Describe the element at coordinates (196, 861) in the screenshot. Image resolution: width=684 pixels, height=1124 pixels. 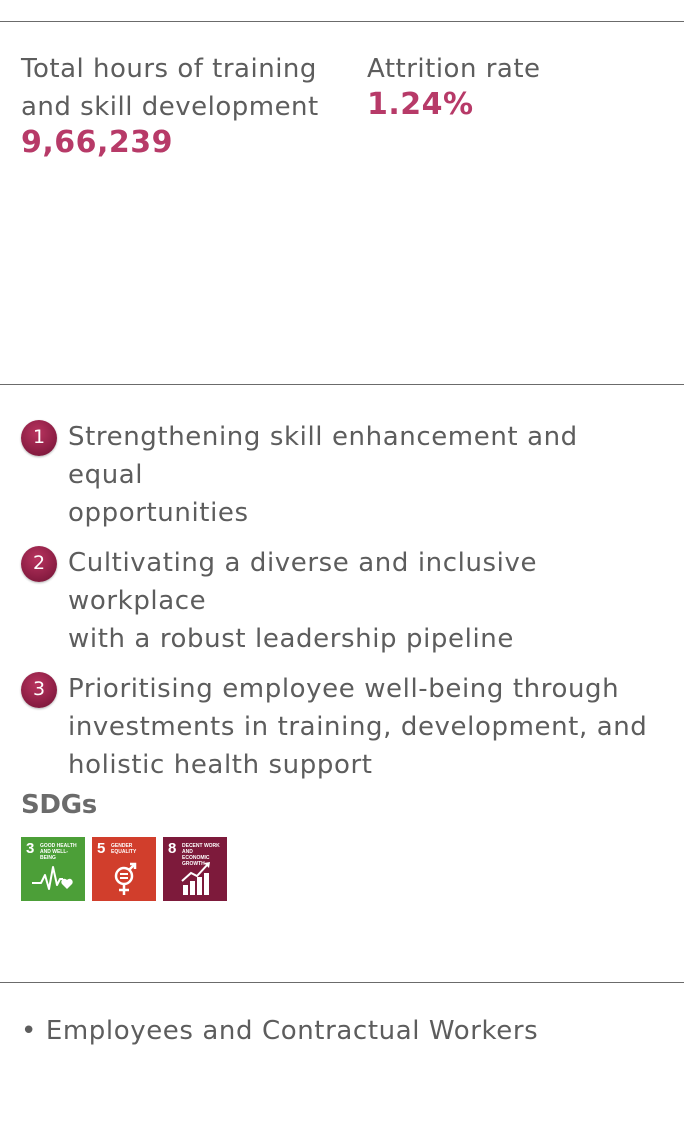
I see `sdg-name-line: ECONOMIC GROWTH` at that location.